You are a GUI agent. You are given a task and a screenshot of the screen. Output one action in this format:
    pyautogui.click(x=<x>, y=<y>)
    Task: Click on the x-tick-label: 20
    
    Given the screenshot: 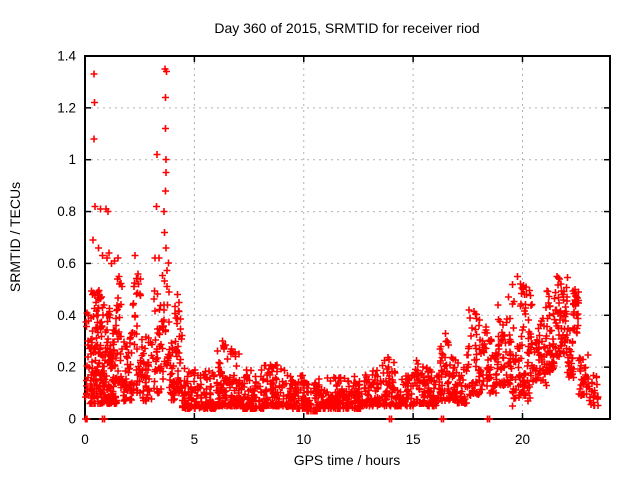 What is the action you would take?
    pyautogui.click(x=522, y=439)
    